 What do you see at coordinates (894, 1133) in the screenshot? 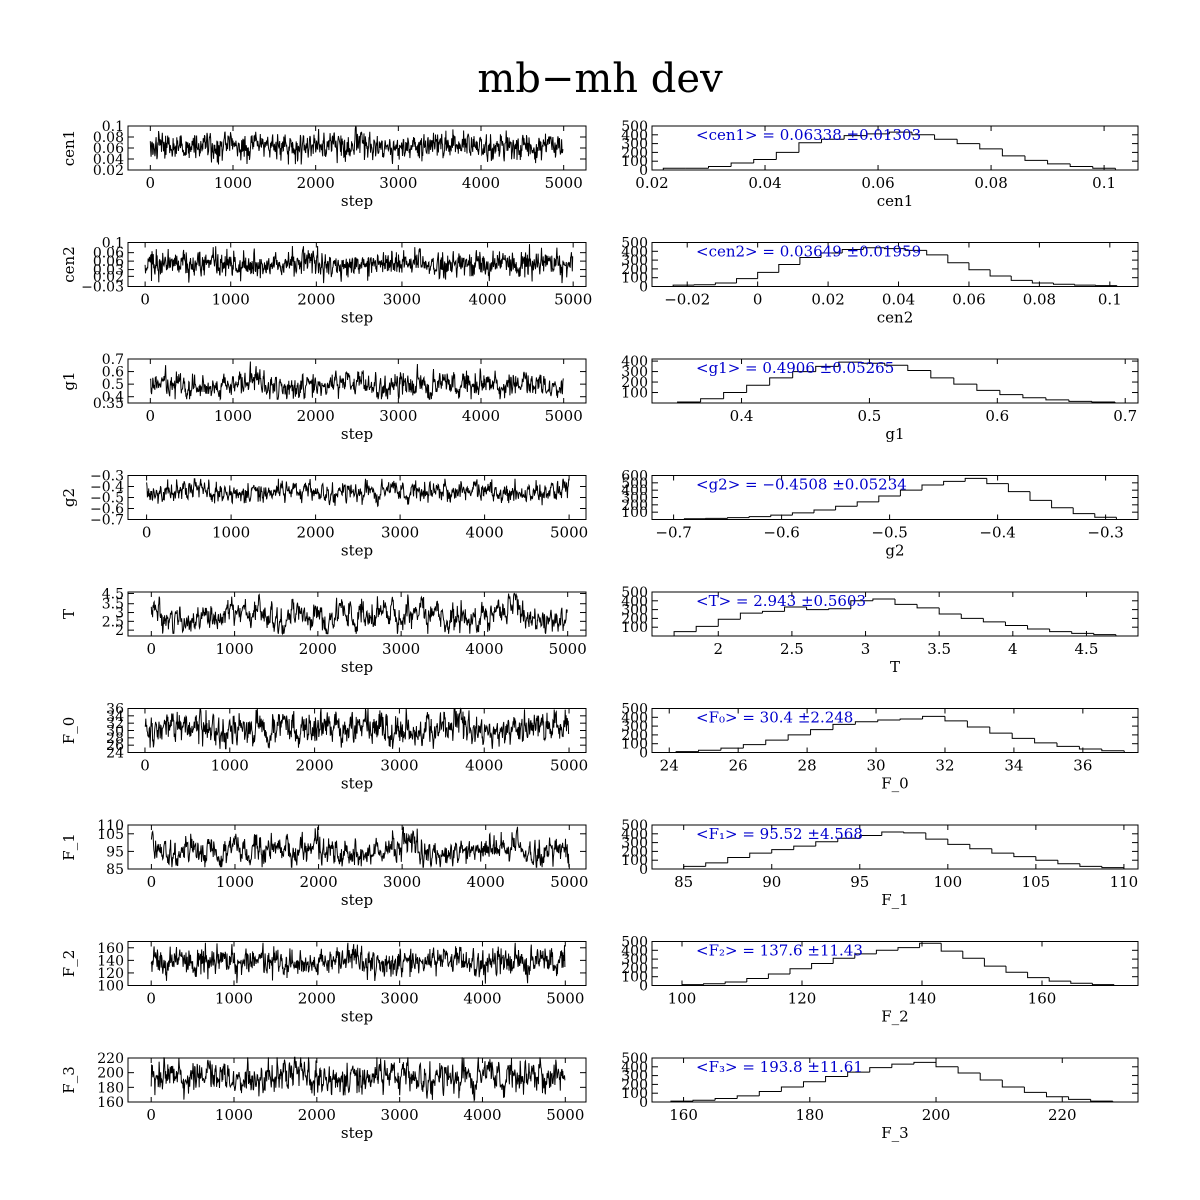
I see `x-axis-label: F_3` at bounding box center [894, 1133].